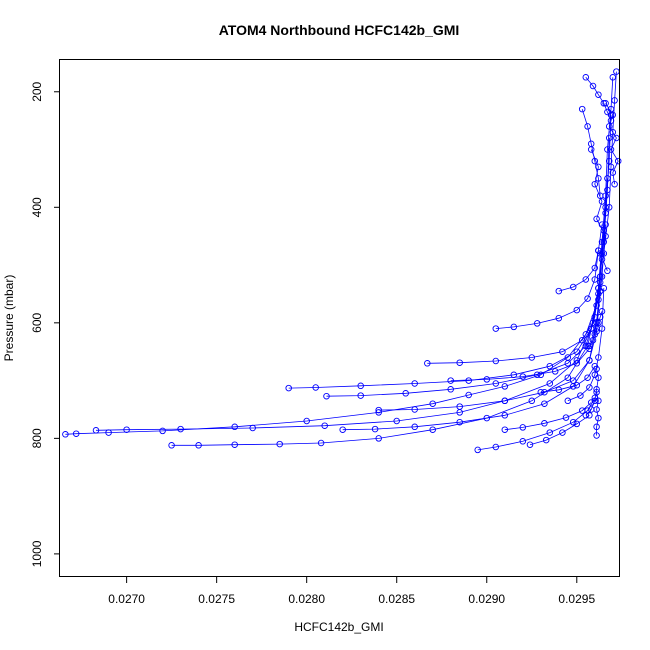 Image resolution: width=650 pixels, height=650 pixels. What do you see at coordinates (339, 30) in the screenshot?
I see `chart-title: ATOM4 Northbound HCFC142b_GMI` at bounding box center [339, 30].